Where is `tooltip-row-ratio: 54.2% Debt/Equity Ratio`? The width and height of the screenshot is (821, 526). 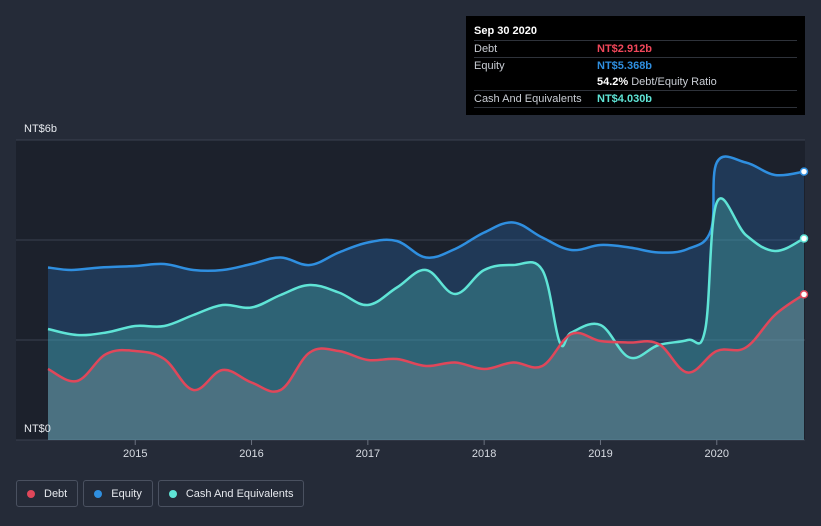 tooltip-row-ratio: 54.2% Debt/Equity Ratio is located at coordinates (635, 82).